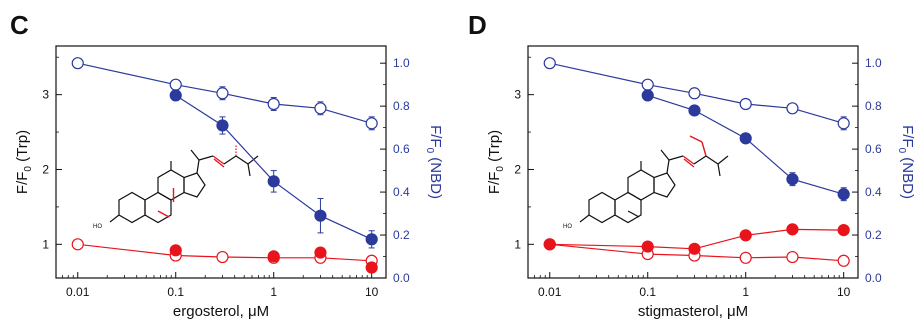 This screenshot has height=328, width=922. I want to click on ergosterol-structure-icon, so click(184, 184).